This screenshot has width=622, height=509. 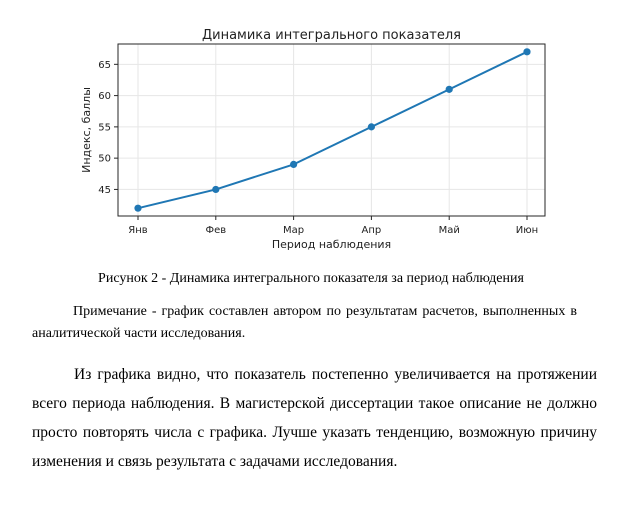 I want to click on chart-title: Динамика интегрального показателя, so click(x=331, y=35).